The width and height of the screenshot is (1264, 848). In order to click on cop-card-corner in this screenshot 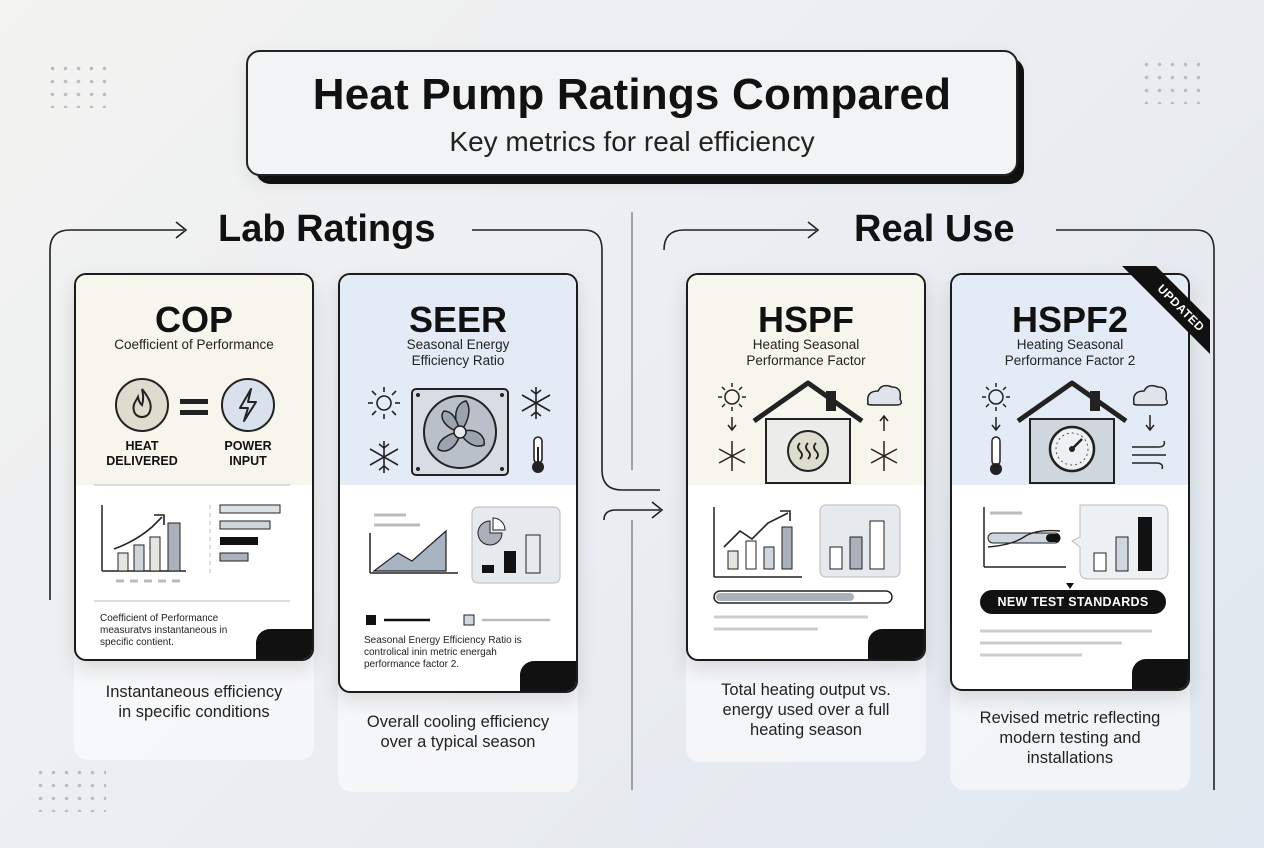, I will do `click(284, 644)`.